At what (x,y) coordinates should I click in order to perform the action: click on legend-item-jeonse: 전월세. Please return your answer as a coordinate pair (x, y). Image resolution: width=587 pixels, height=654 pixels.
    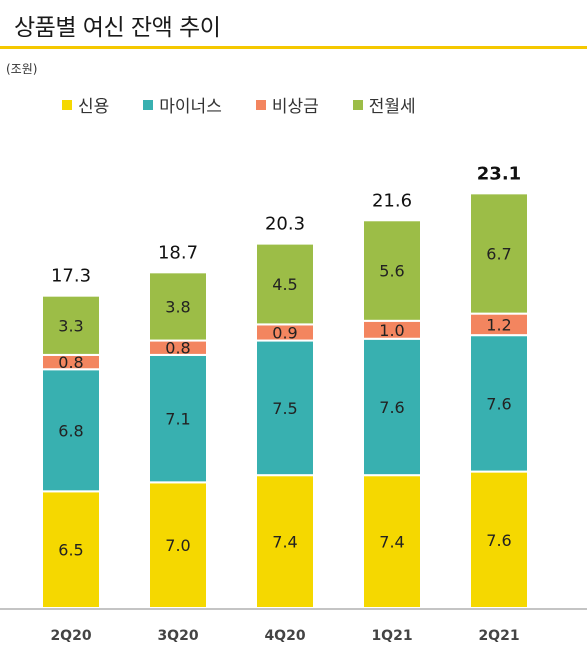
    Looking at the image, I should click on (384, 104).